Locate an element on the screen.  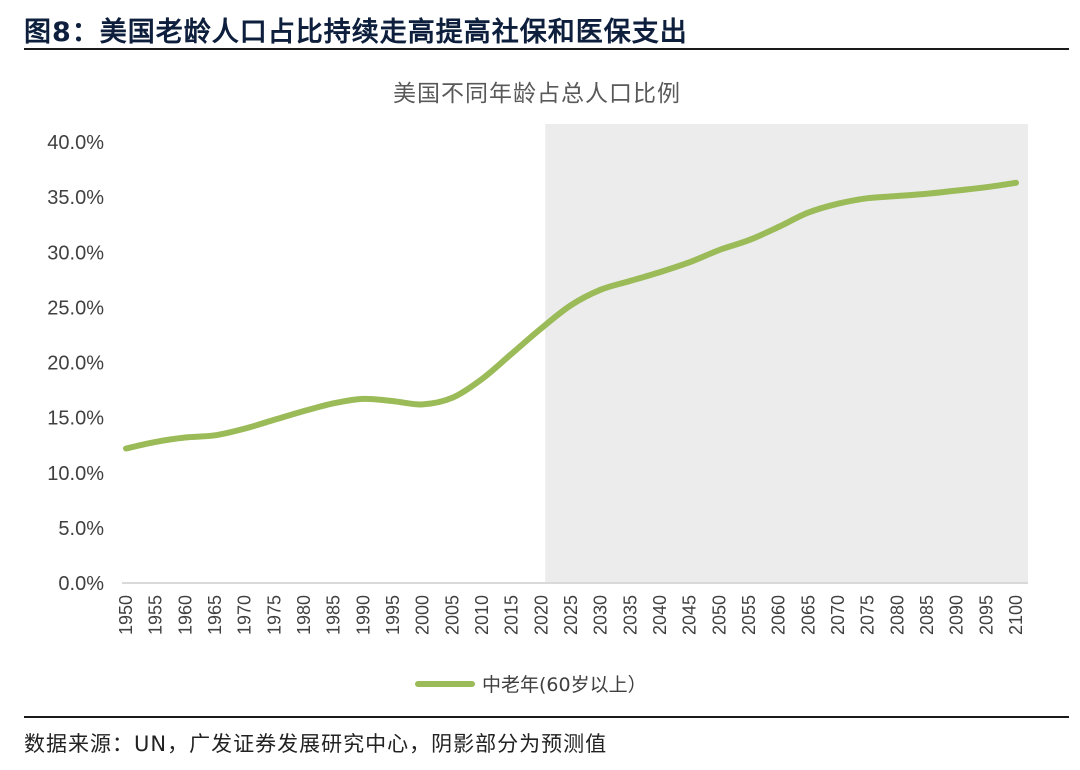
chart-title: 美国不同年龄占总人口比例 is located at coordinates (537, 94).